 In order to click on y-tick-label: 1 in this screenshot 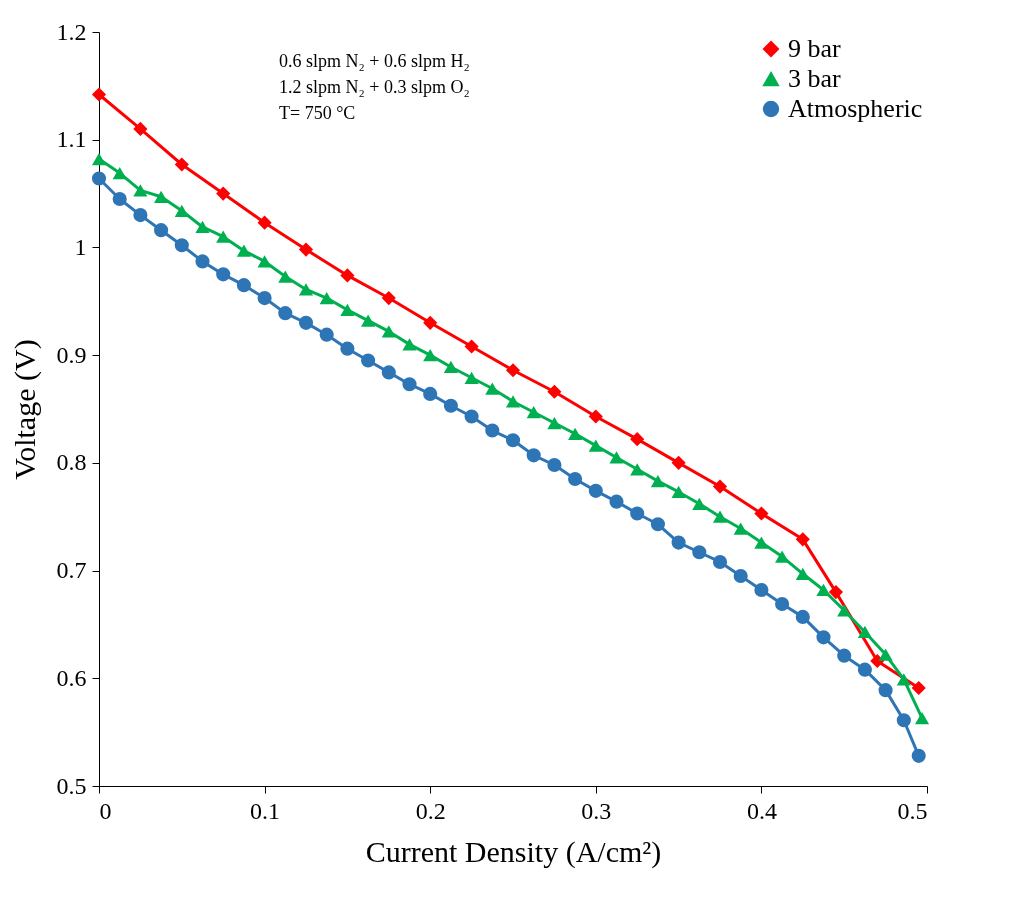, I will do `click(80, 246)`.